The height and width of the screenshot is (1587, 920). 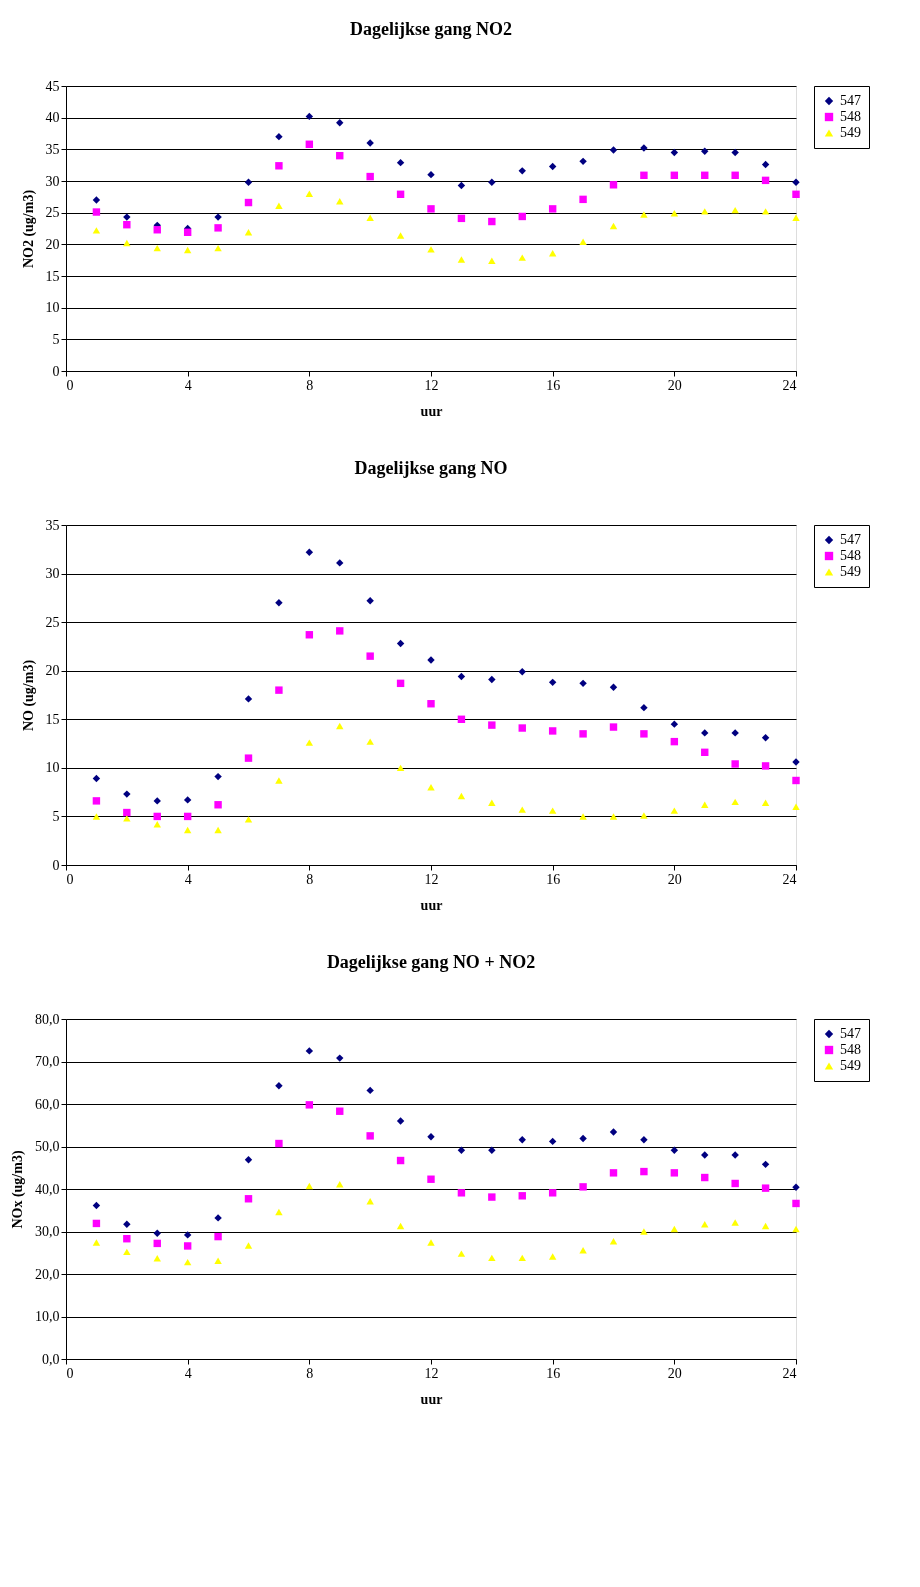 What do you see at coordinates (52, 719) in the screenshot?
I see `y-tick-label: 15` at bounding box center [52, 719].